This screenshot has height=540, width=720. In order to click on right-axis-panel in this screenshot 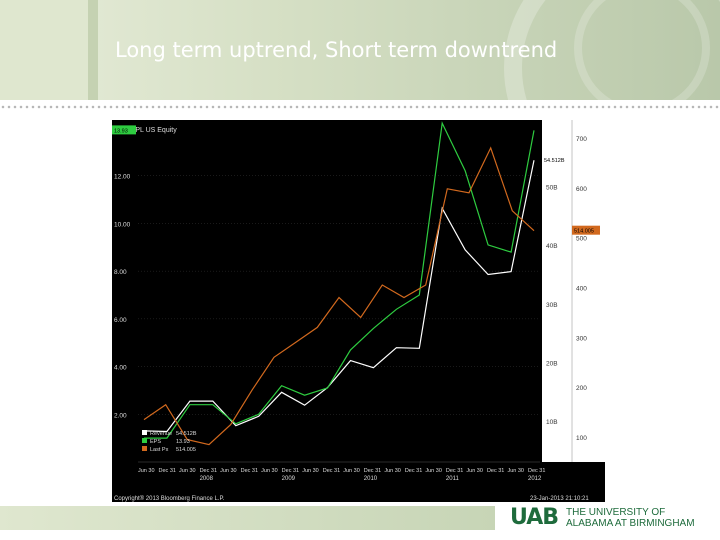, I will do `click(573, 291)`.